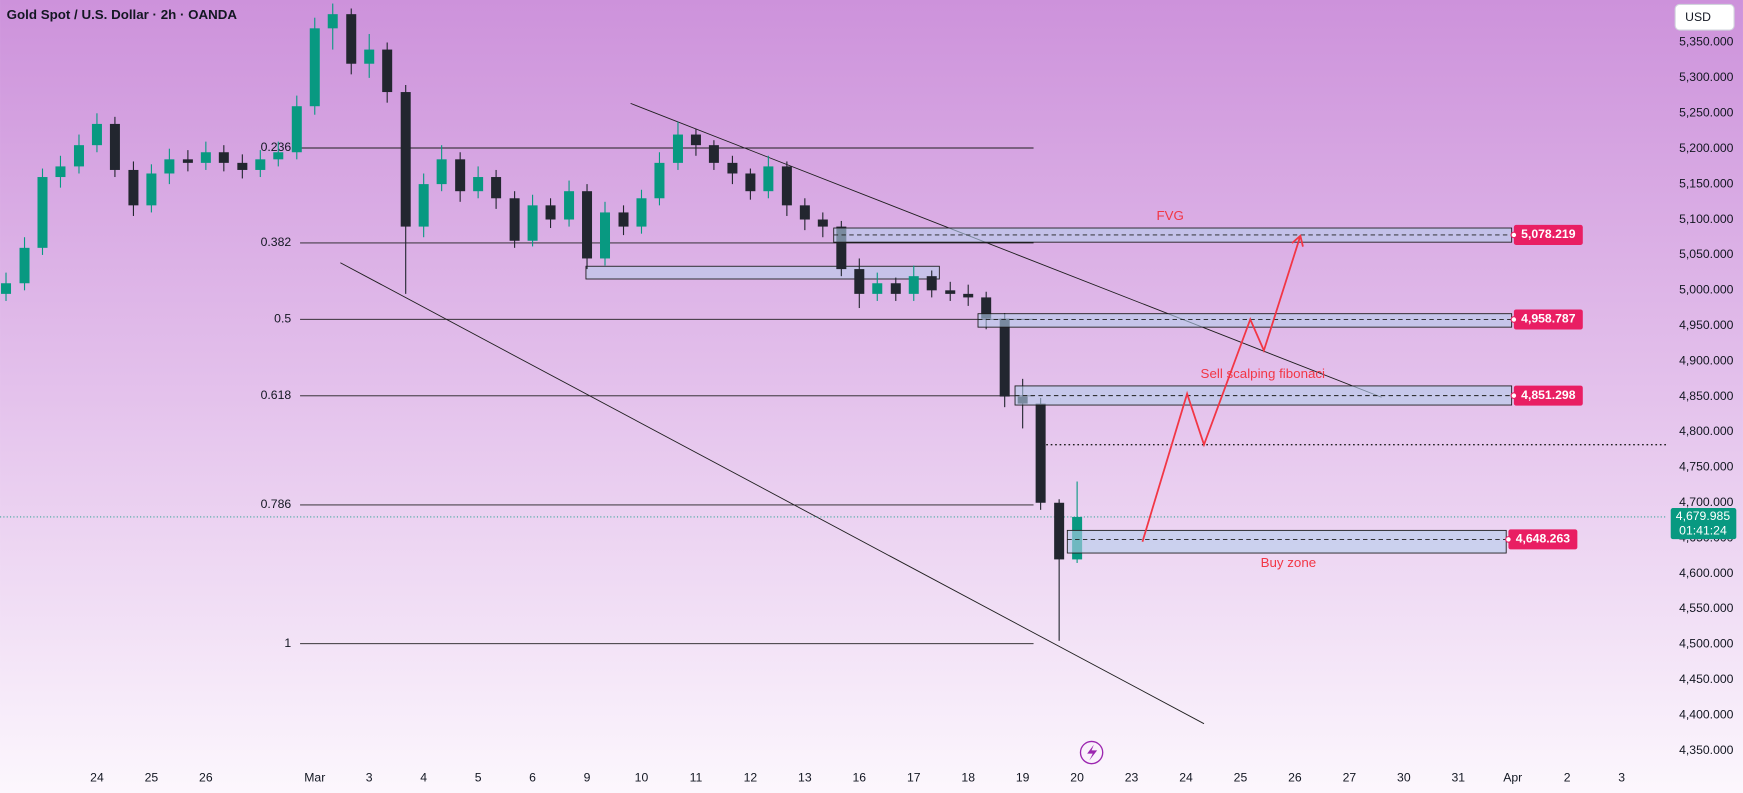 The width and height of the screenshot is (1743, 793). I want to click on last-price-tag, so click(1703, 524).